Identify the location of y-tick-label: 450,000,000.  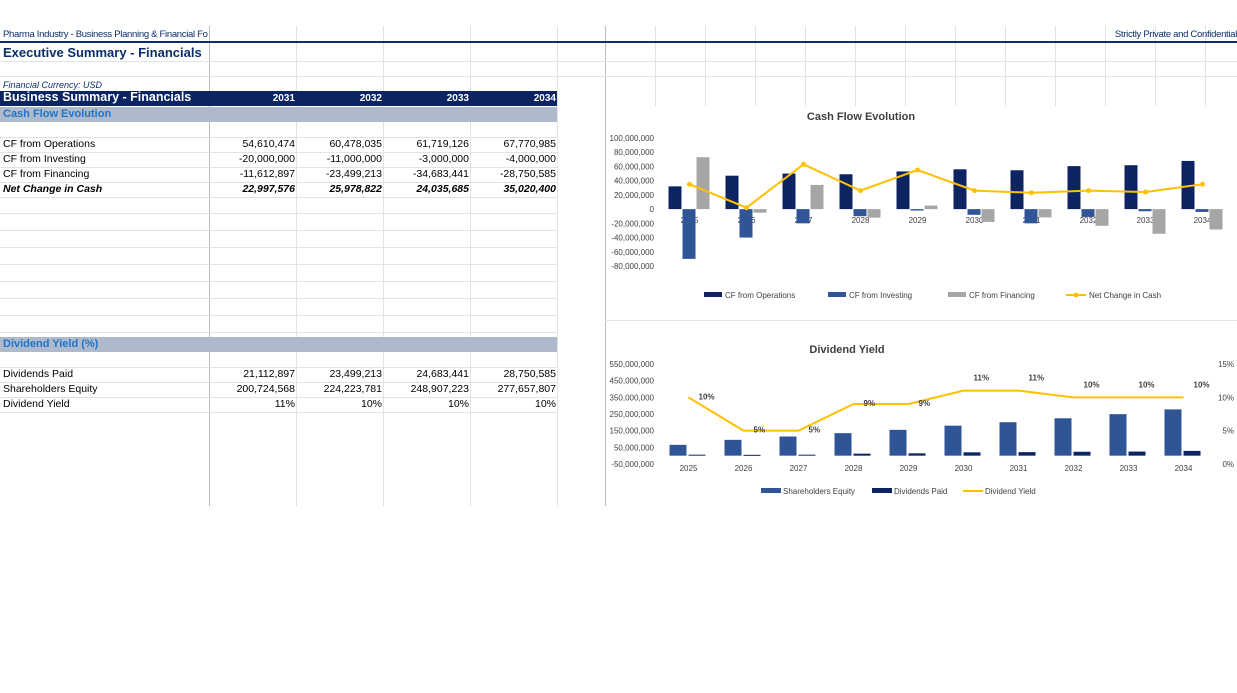
(632, 381).